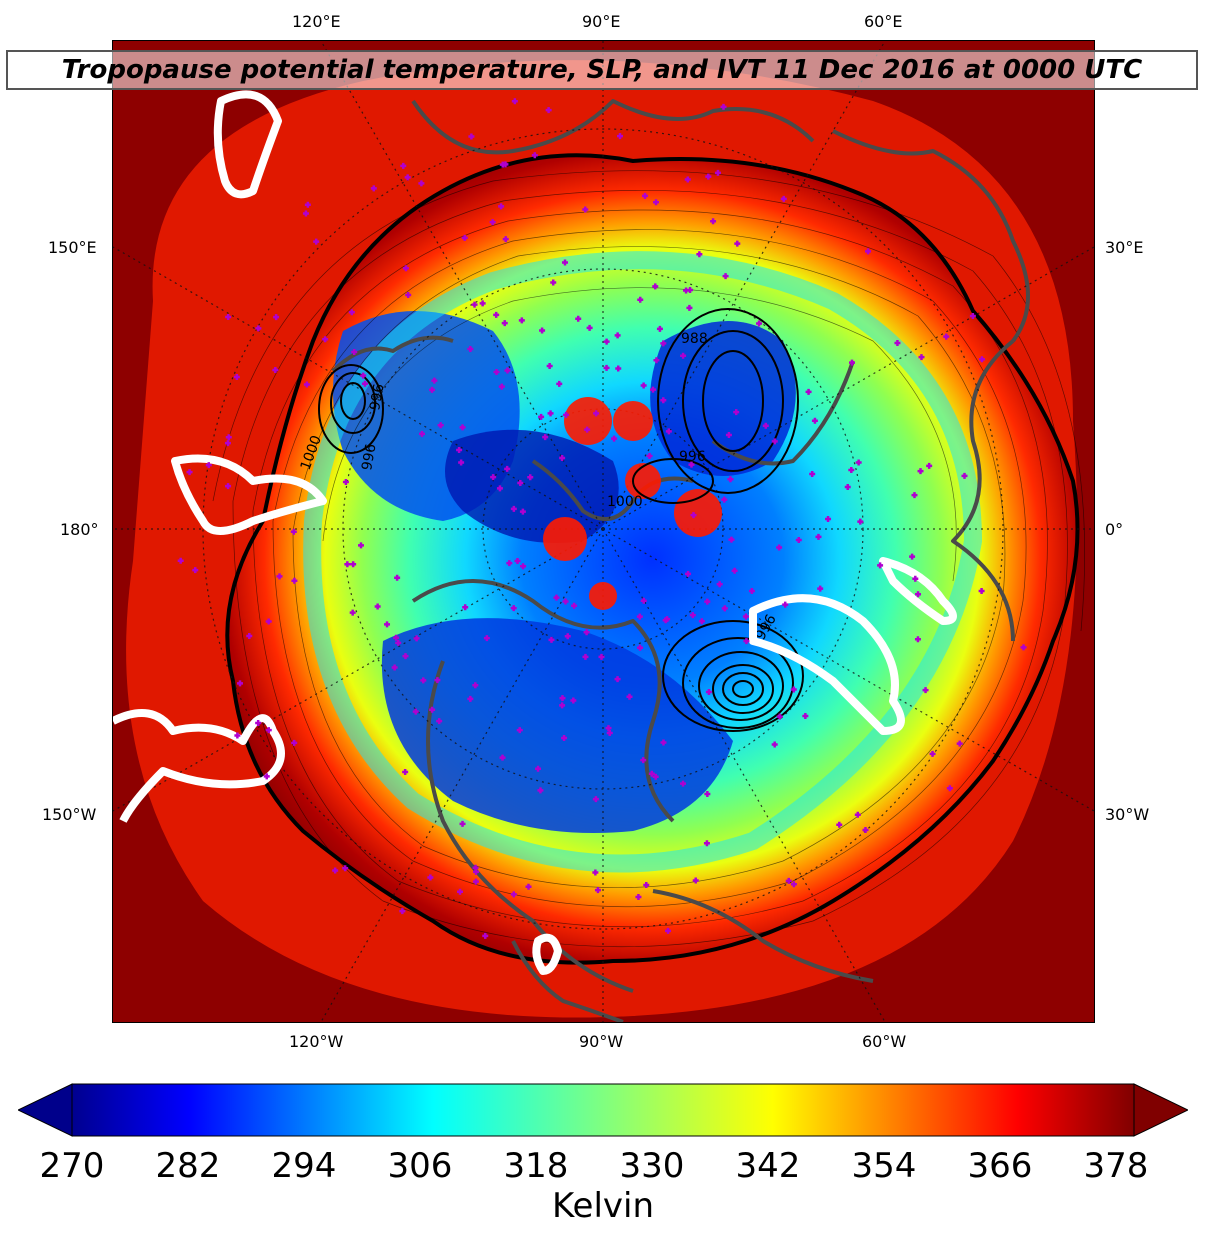 This screenshot has width=1206, height=1238. I want to click on colorbar-extend-low, so click(45, 1110).